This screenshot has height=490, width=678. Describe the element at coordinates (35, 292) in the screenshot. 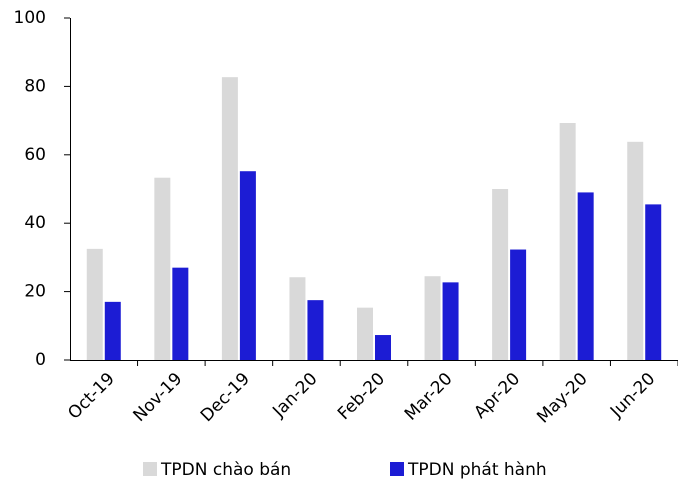

I see `y-tick-label: 20` at that location.